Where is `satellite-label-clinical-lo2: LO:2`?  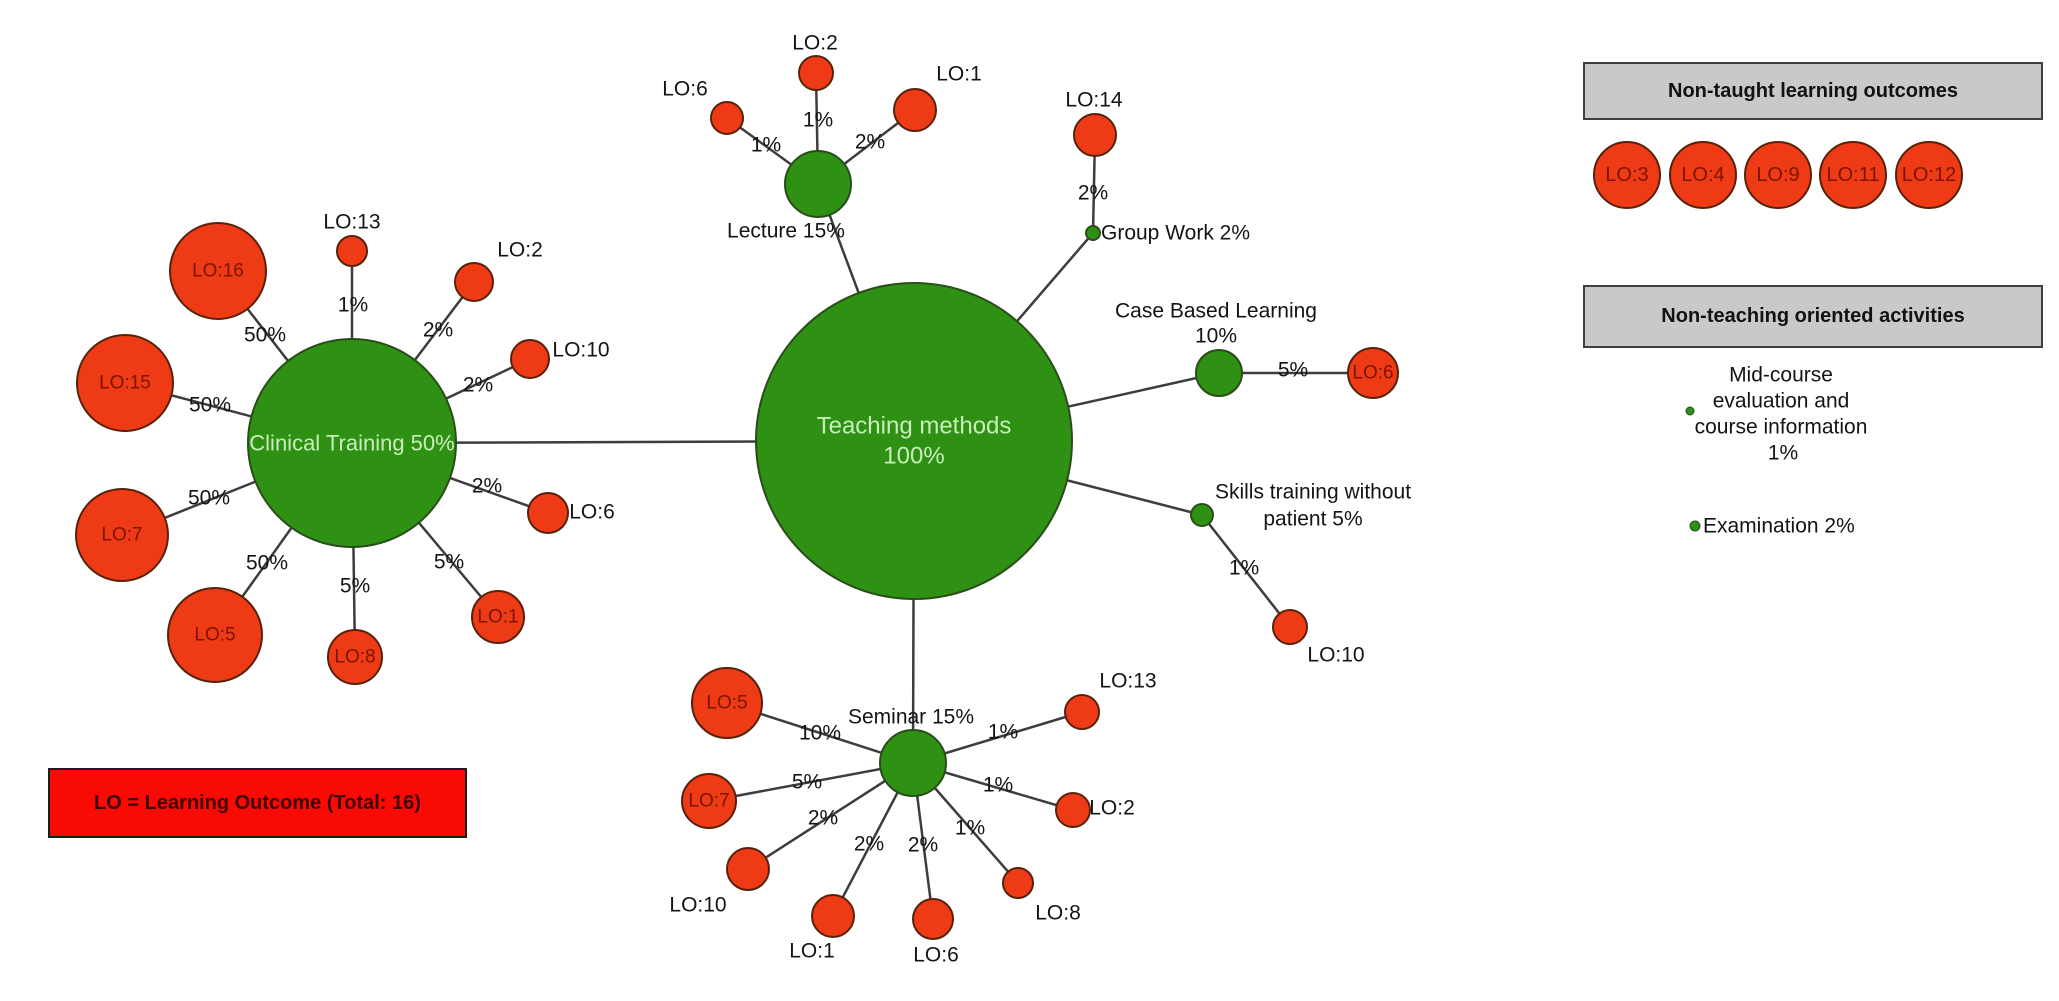
satellite-label-clinical-lo2: LO:2 is located at coordinates (520, 250).